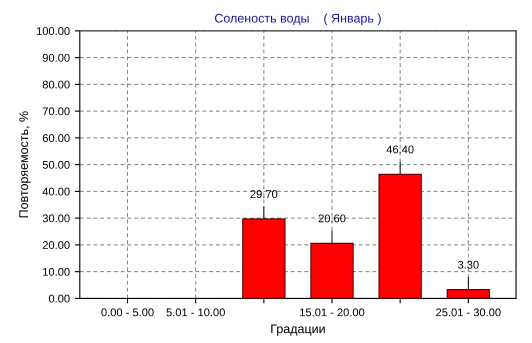 The image size is (532, 343). I want to click on chart-title: Соленость воды ( Январь ), so click(297, 19).